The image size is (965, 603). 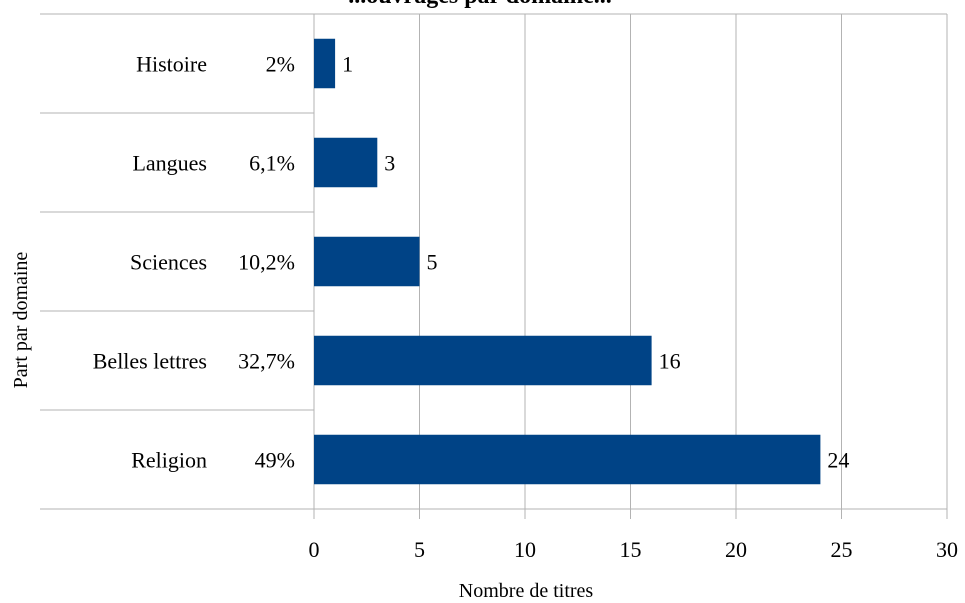 What do you see at coordinates (419, 549) in the screenshot?
I see `x-tick-label: 5` at bounding box center [419, 549].